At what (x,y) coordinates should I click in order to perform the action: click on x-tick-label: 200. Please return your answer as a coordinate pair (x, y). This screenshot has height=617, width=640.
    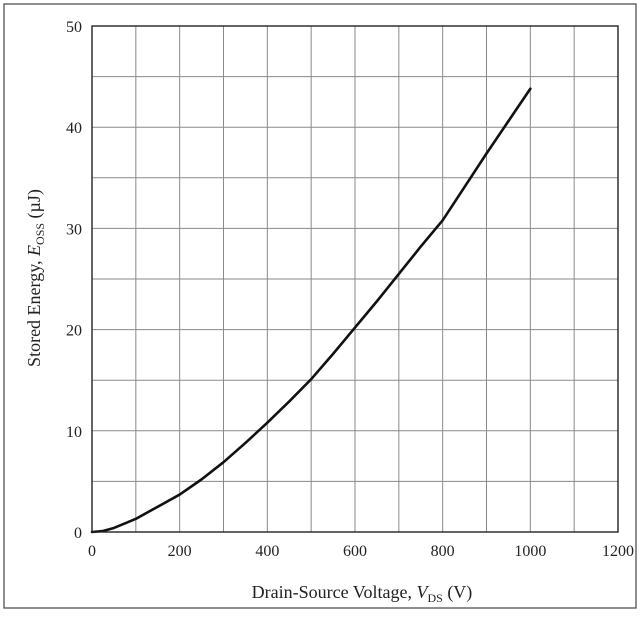
    Looking at the image, I should click on (180, 551).